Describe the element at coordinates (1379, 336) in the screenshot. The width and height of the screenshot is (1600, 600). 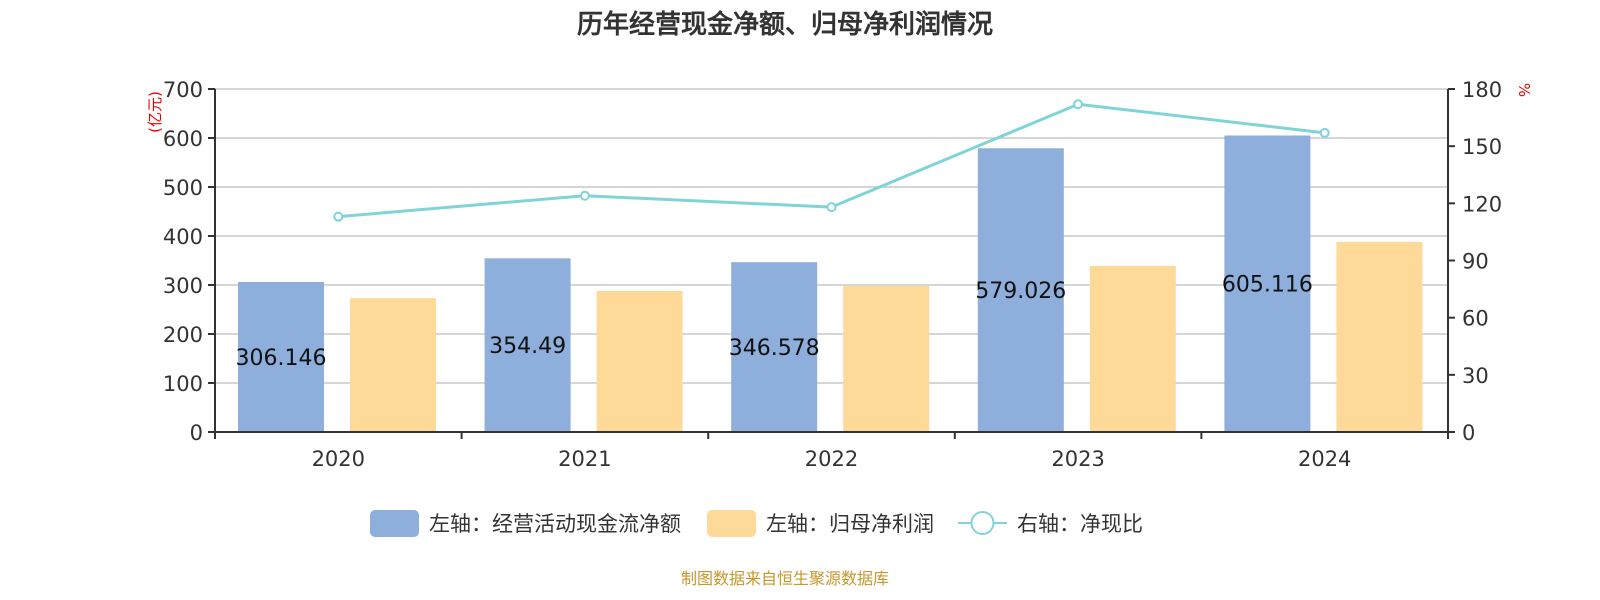
I see `bar-net-profit-2024` at that location.